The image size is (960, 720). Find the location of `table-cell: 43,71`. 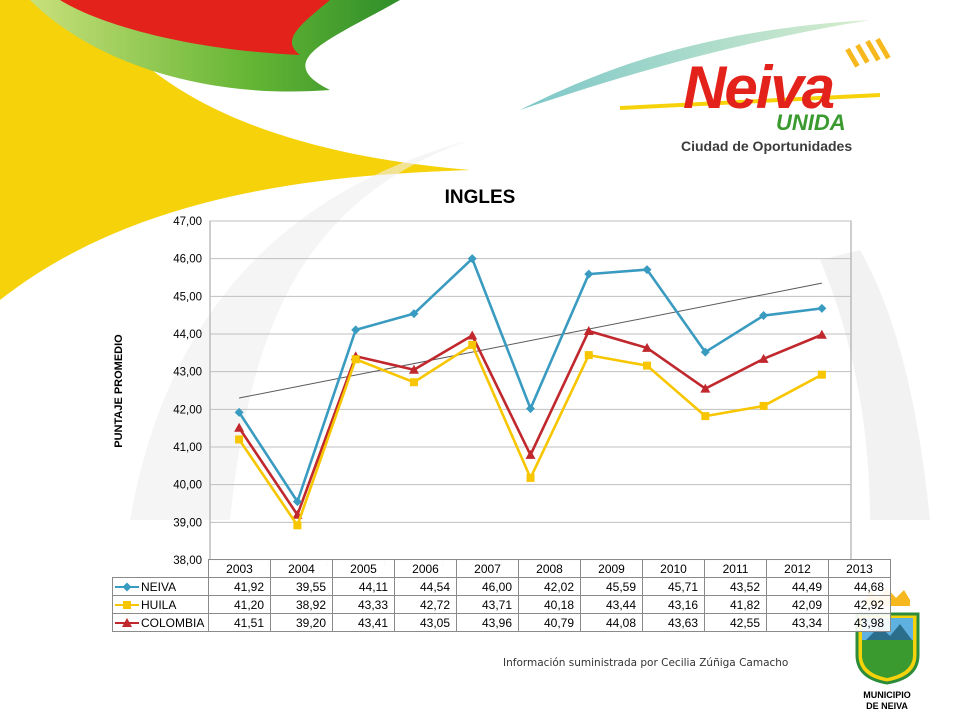

table-cell: 43,71 is located at coordinates (487, 604).